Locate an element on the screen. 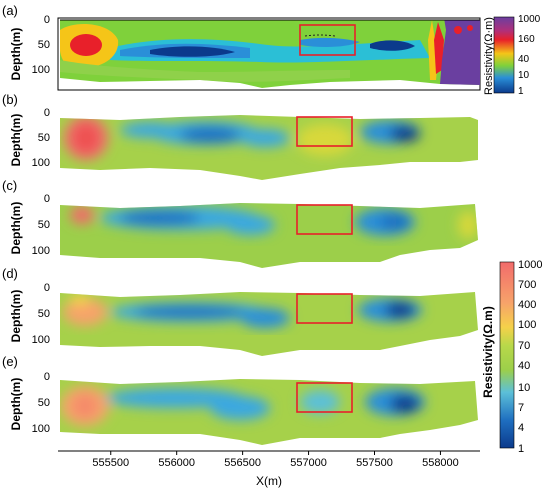 The width and height of the screenshot is (550, 493). colorbar-top-tick-1: 1 is located at coordinates (521, 91).